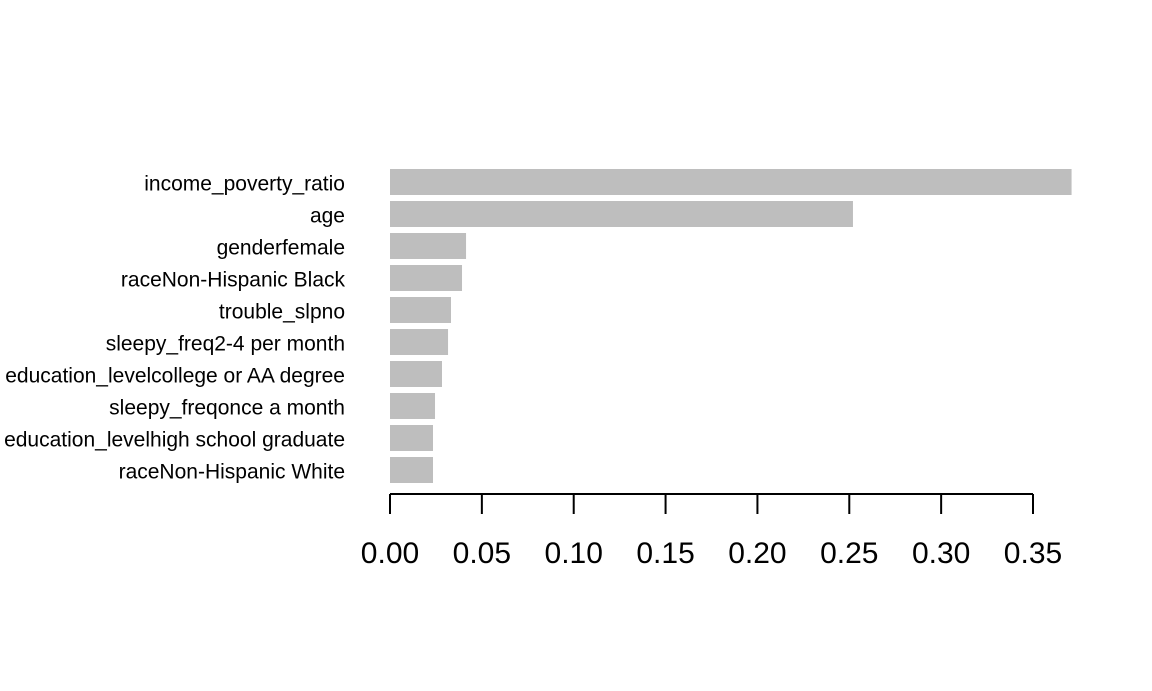 This screenshot has width=1152, height=691. I want to click on y-tick-label: sleepy_freqonce a month, so click(227, 408).